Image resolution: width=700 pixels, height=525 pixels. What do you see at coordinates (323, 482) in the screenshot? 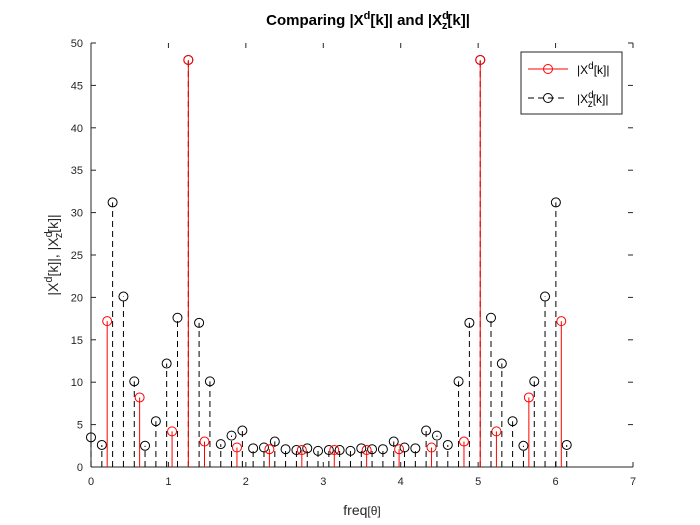
I see `x-tick-label: 3` at bounding box center [323, 482].